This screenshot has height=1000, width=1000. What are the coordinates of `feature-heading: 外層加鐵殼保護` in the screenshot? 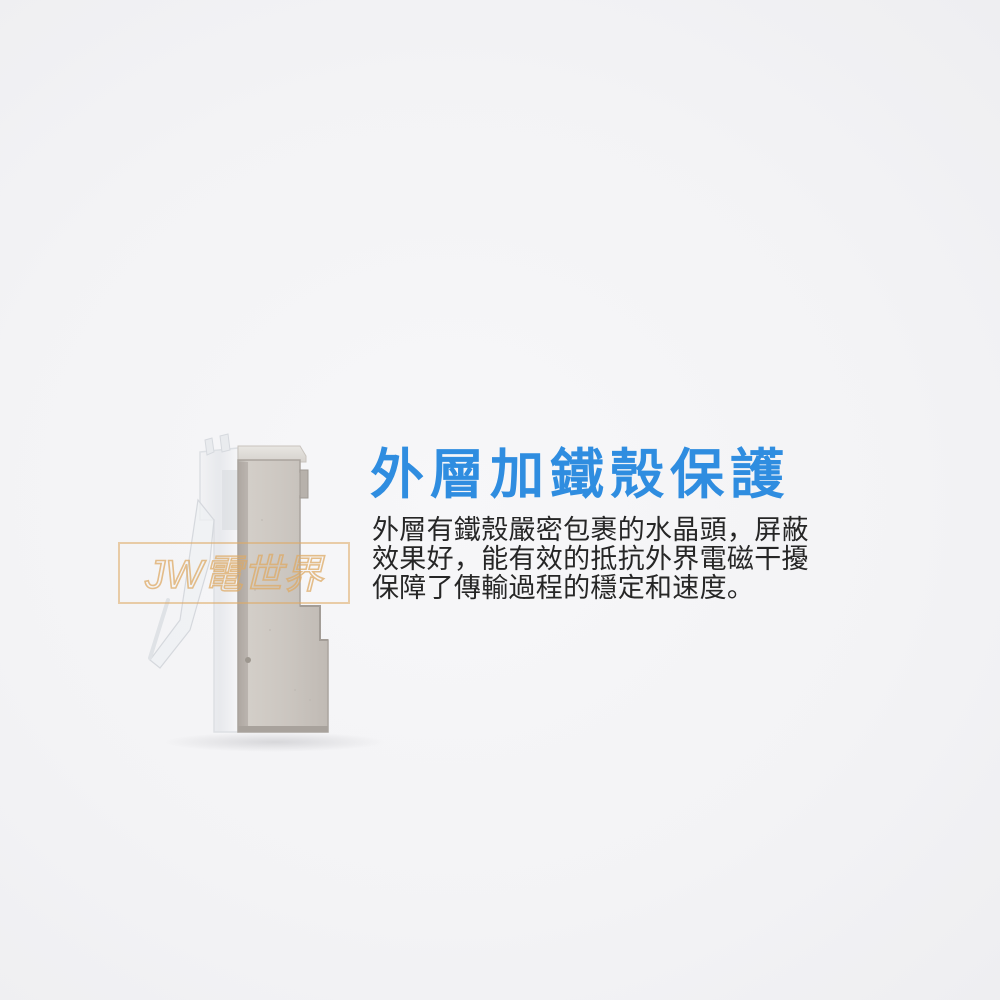 It's located at (580, 474).